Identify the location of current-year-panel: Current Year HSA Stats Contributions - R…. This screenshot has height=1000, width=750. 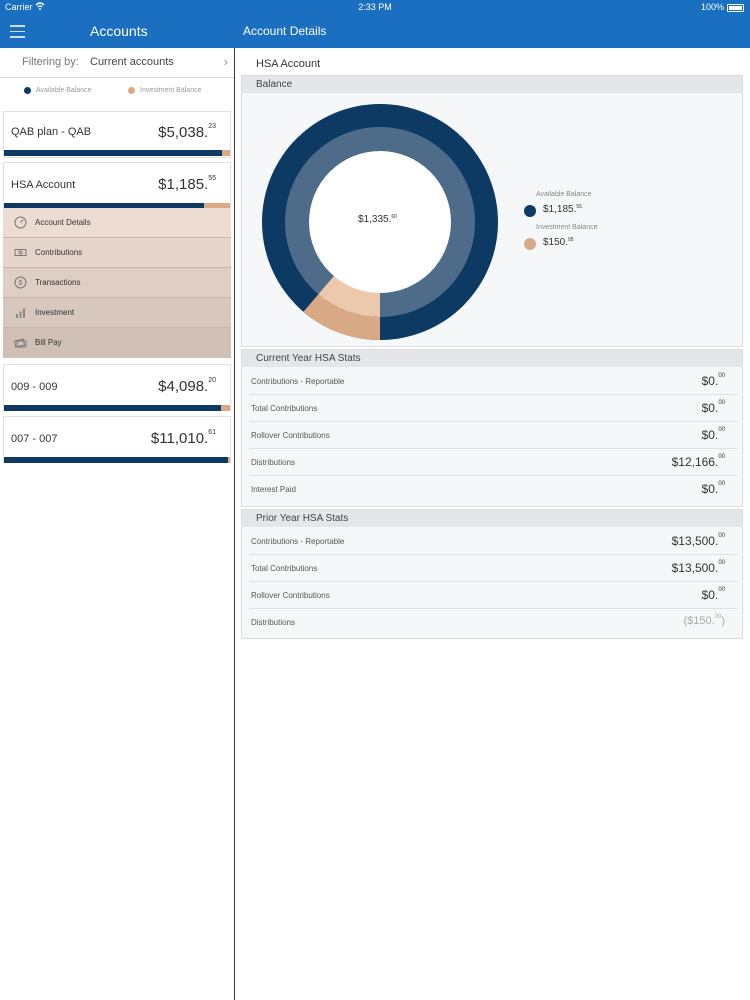
(492, 428).